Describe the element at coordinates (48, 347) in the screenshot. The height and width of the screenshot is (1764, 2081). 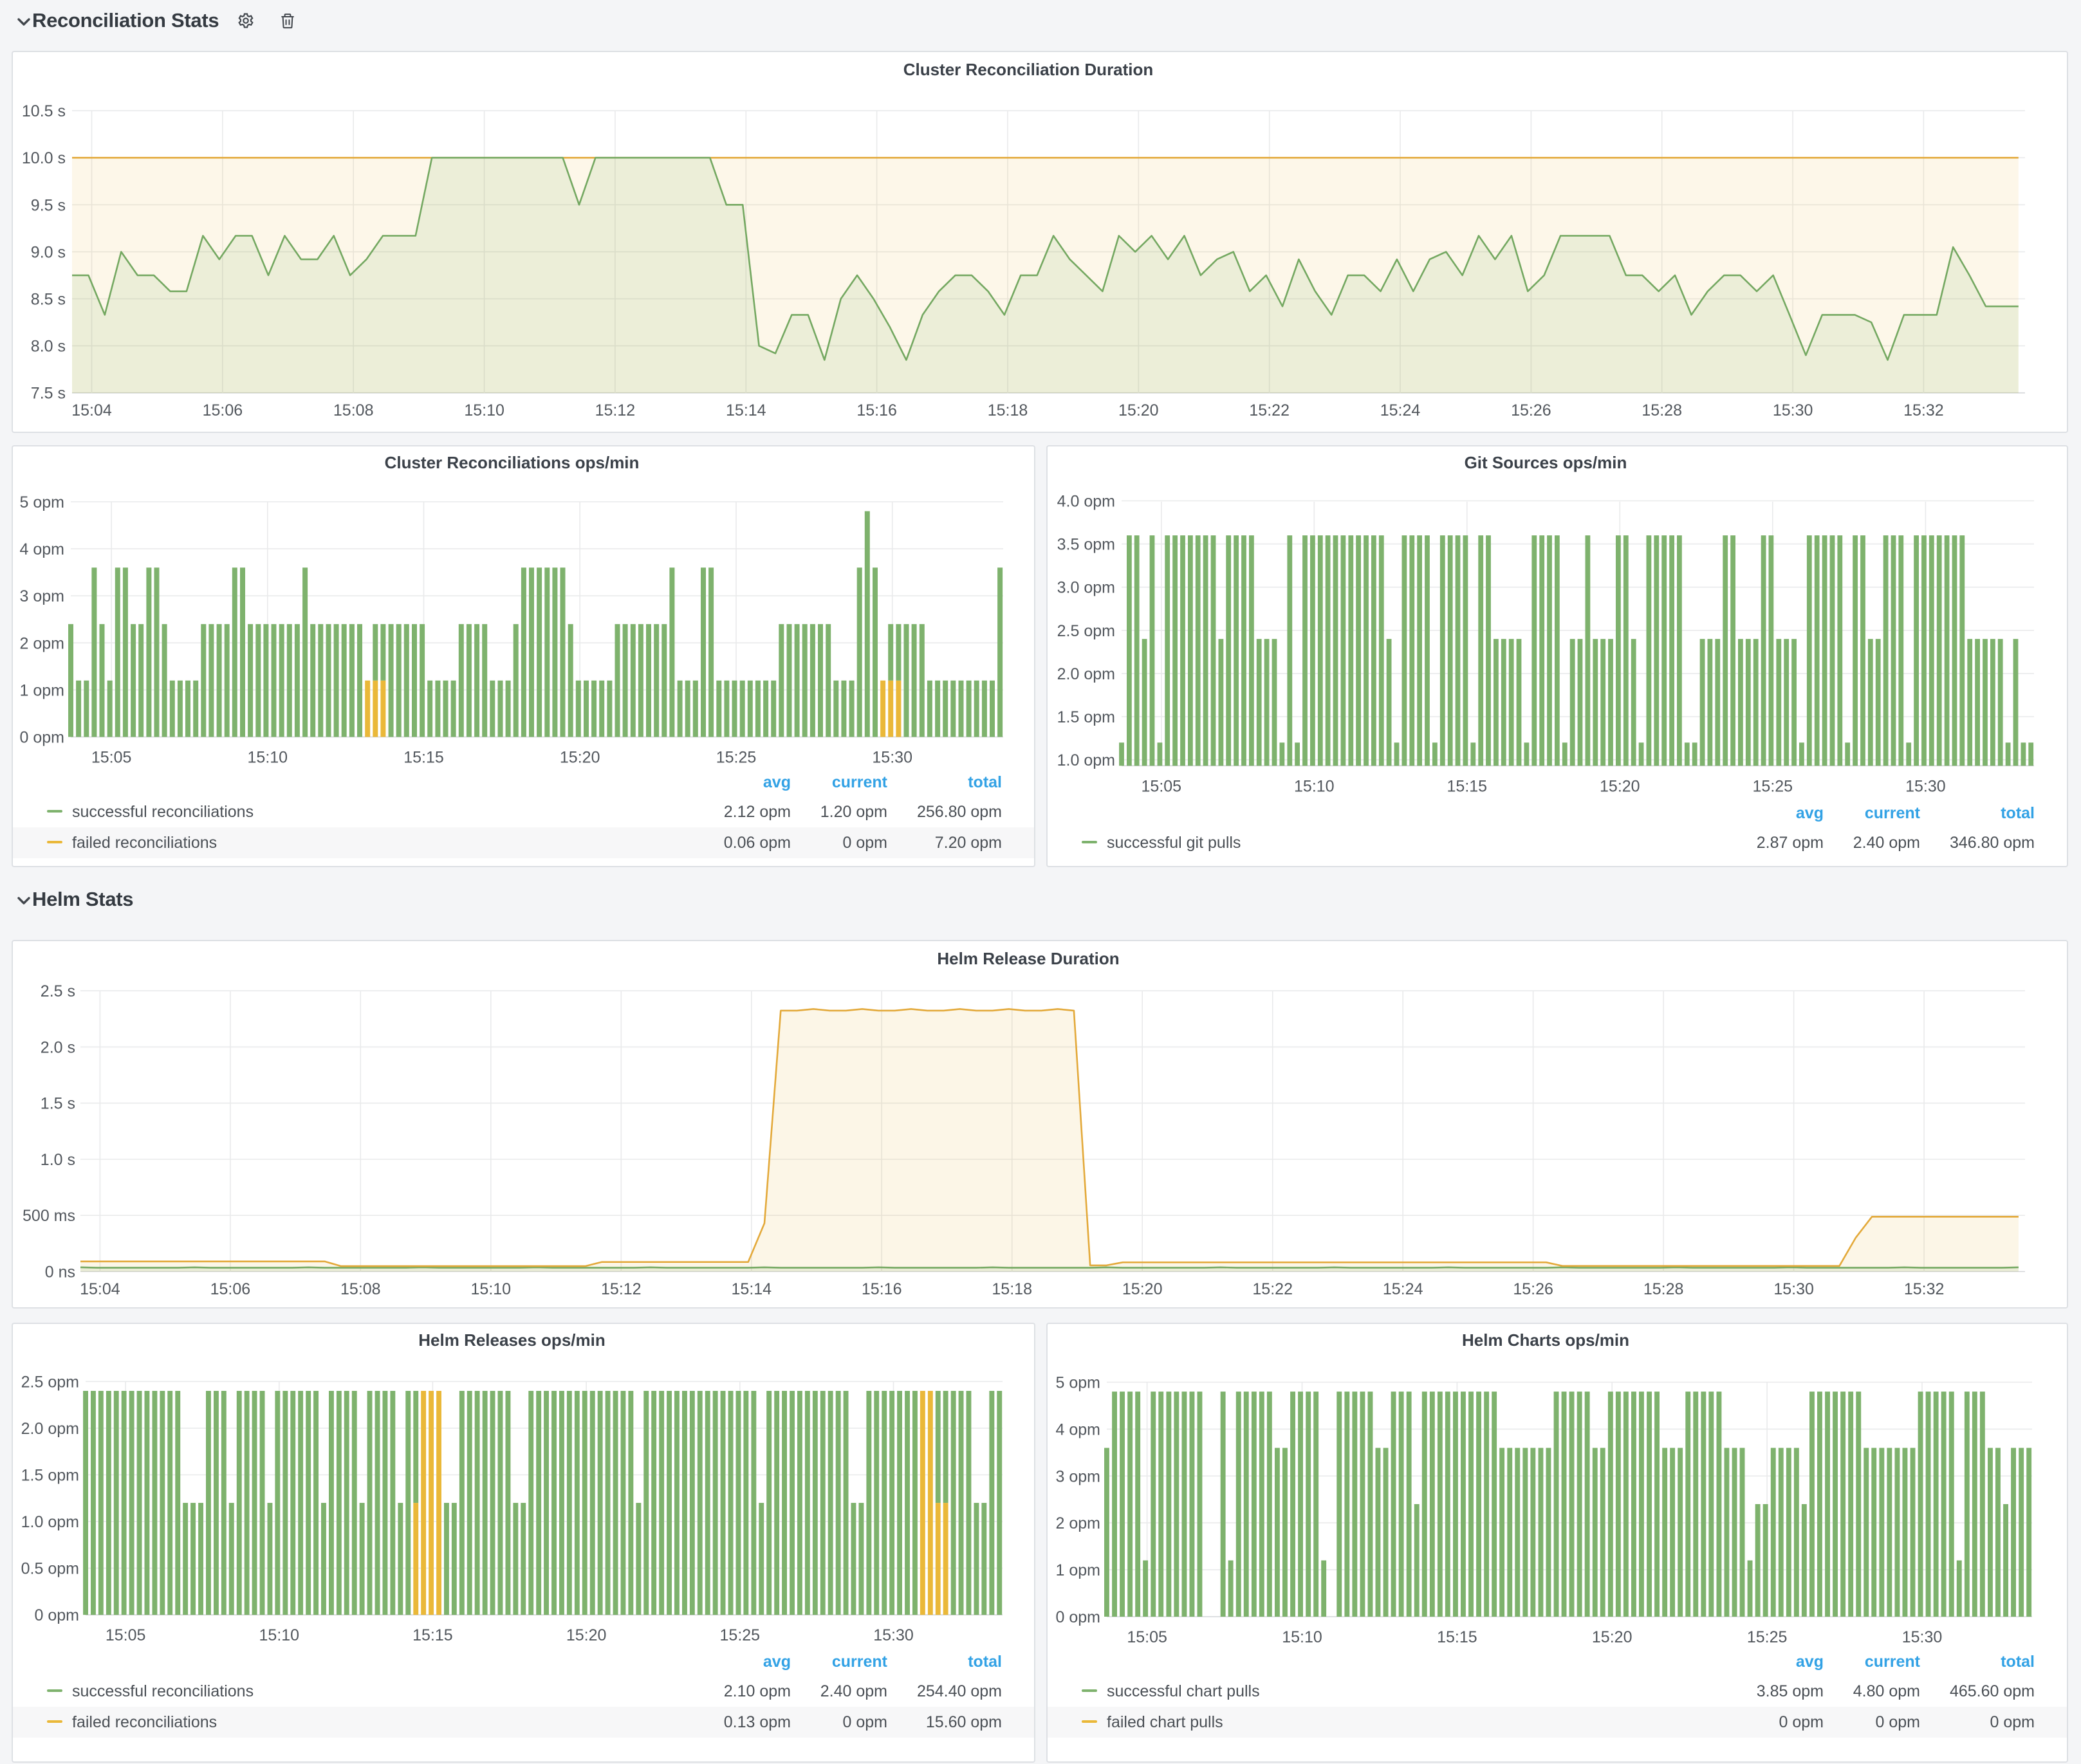
I see `svg-text: 8.0 s` at that location.